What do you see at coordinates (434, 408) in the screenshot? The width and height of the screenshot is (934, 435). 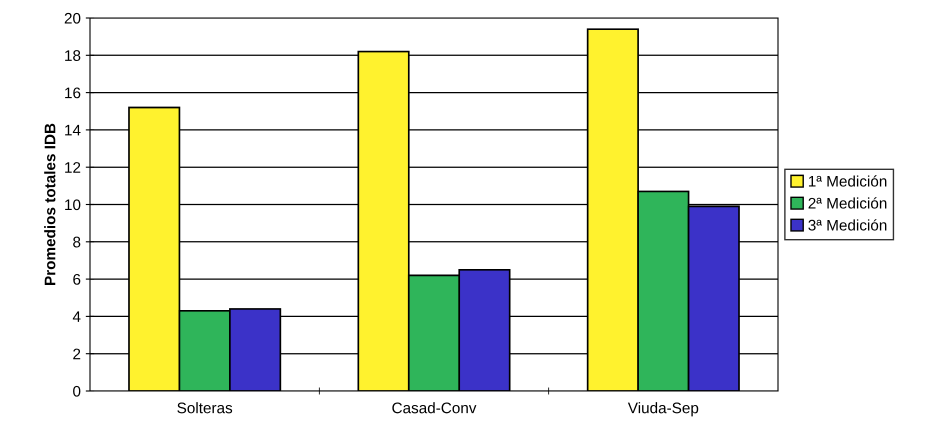 I see `x-tick-label: Casad-Conv` at bounding box center [434, 408].